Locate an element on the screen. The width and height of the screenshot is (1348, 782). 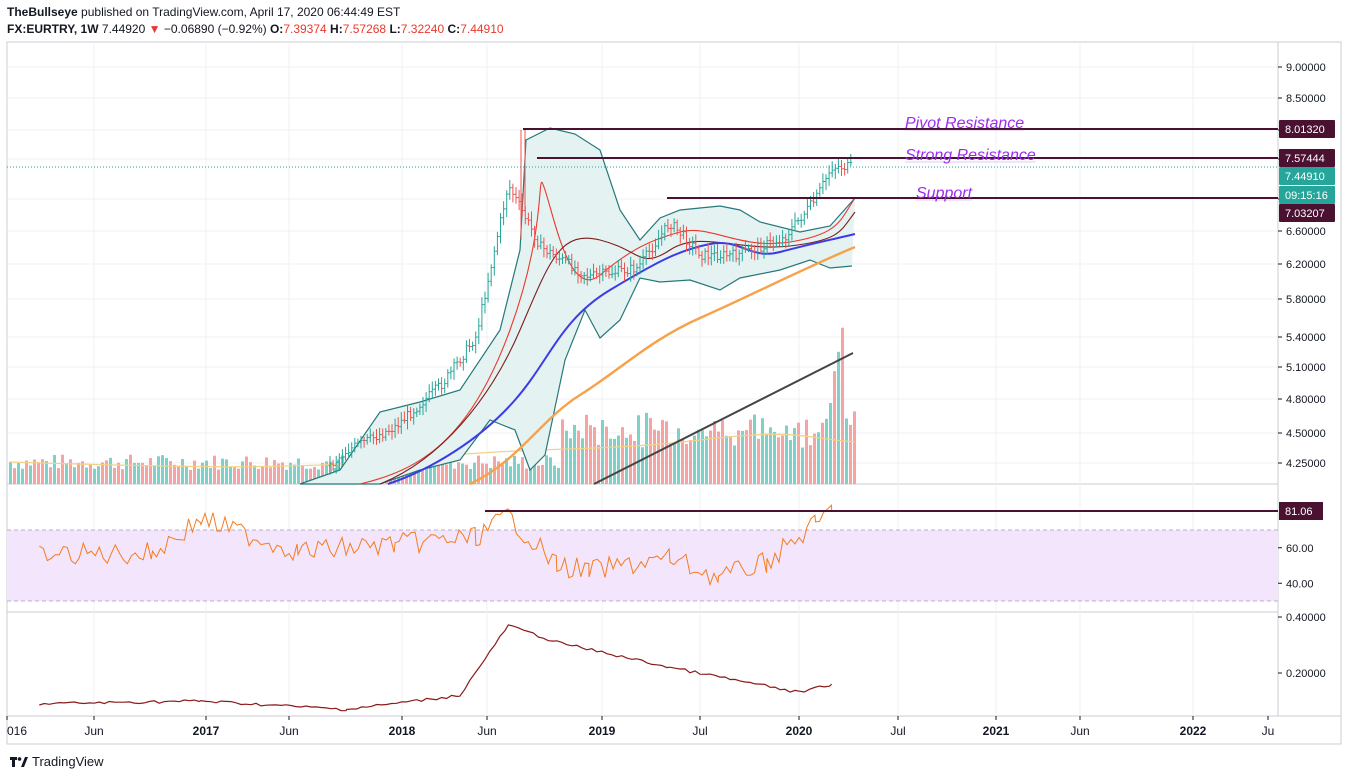
footer-brand-label: TradingView is located at coordinates (68, 761).